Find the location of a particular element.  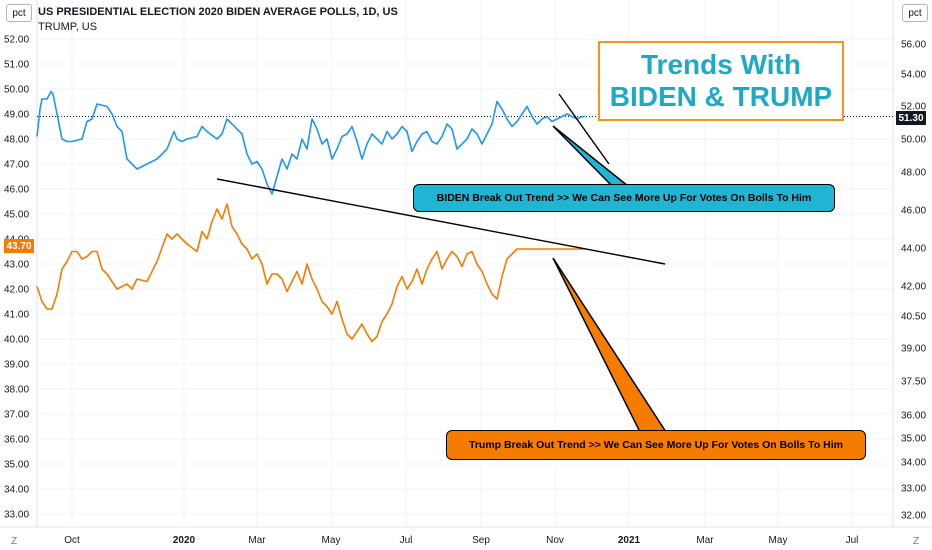

left-axis-tick: 47.00 is located at coordinates (16, 165).